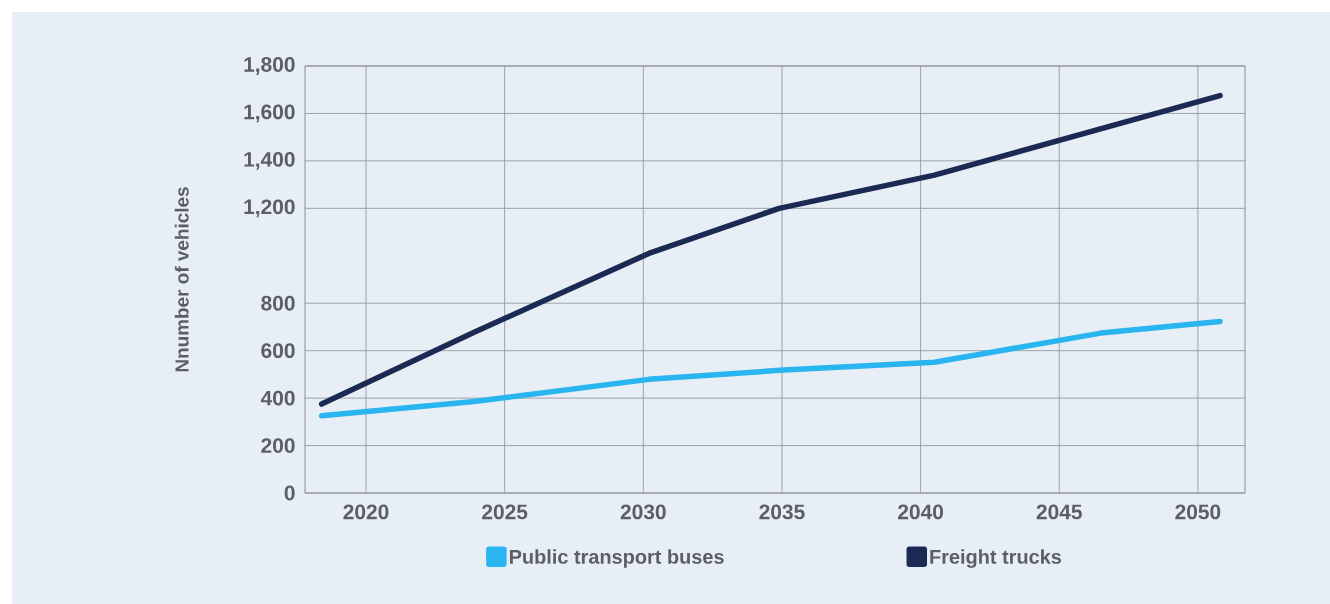 This screenshot has height=604, width=1330. Describe the element at coordinates (1198, 512) in the screenshot. I see `x-tick-label: 2050` at that location.